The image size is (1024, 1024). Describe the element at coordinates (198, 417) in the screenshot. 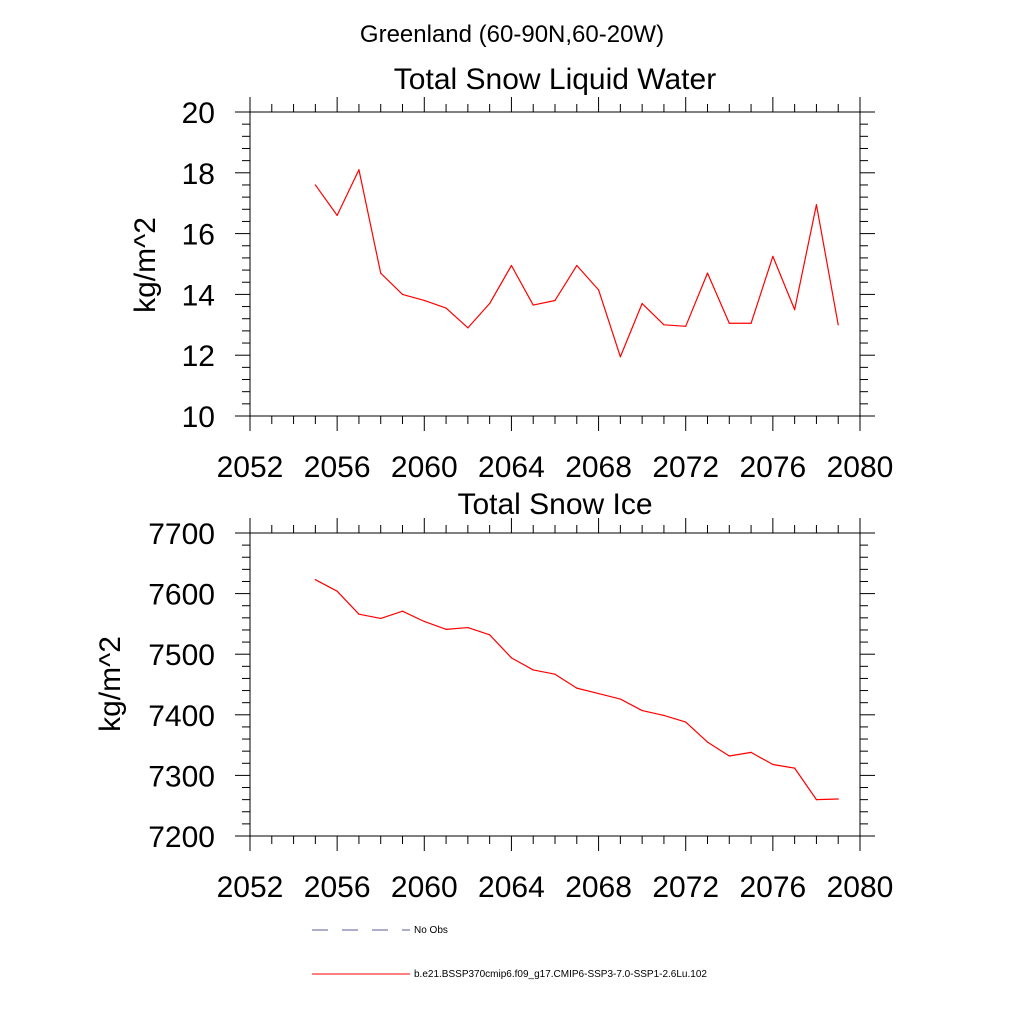

I see `y-tick-label: 10` at that location.